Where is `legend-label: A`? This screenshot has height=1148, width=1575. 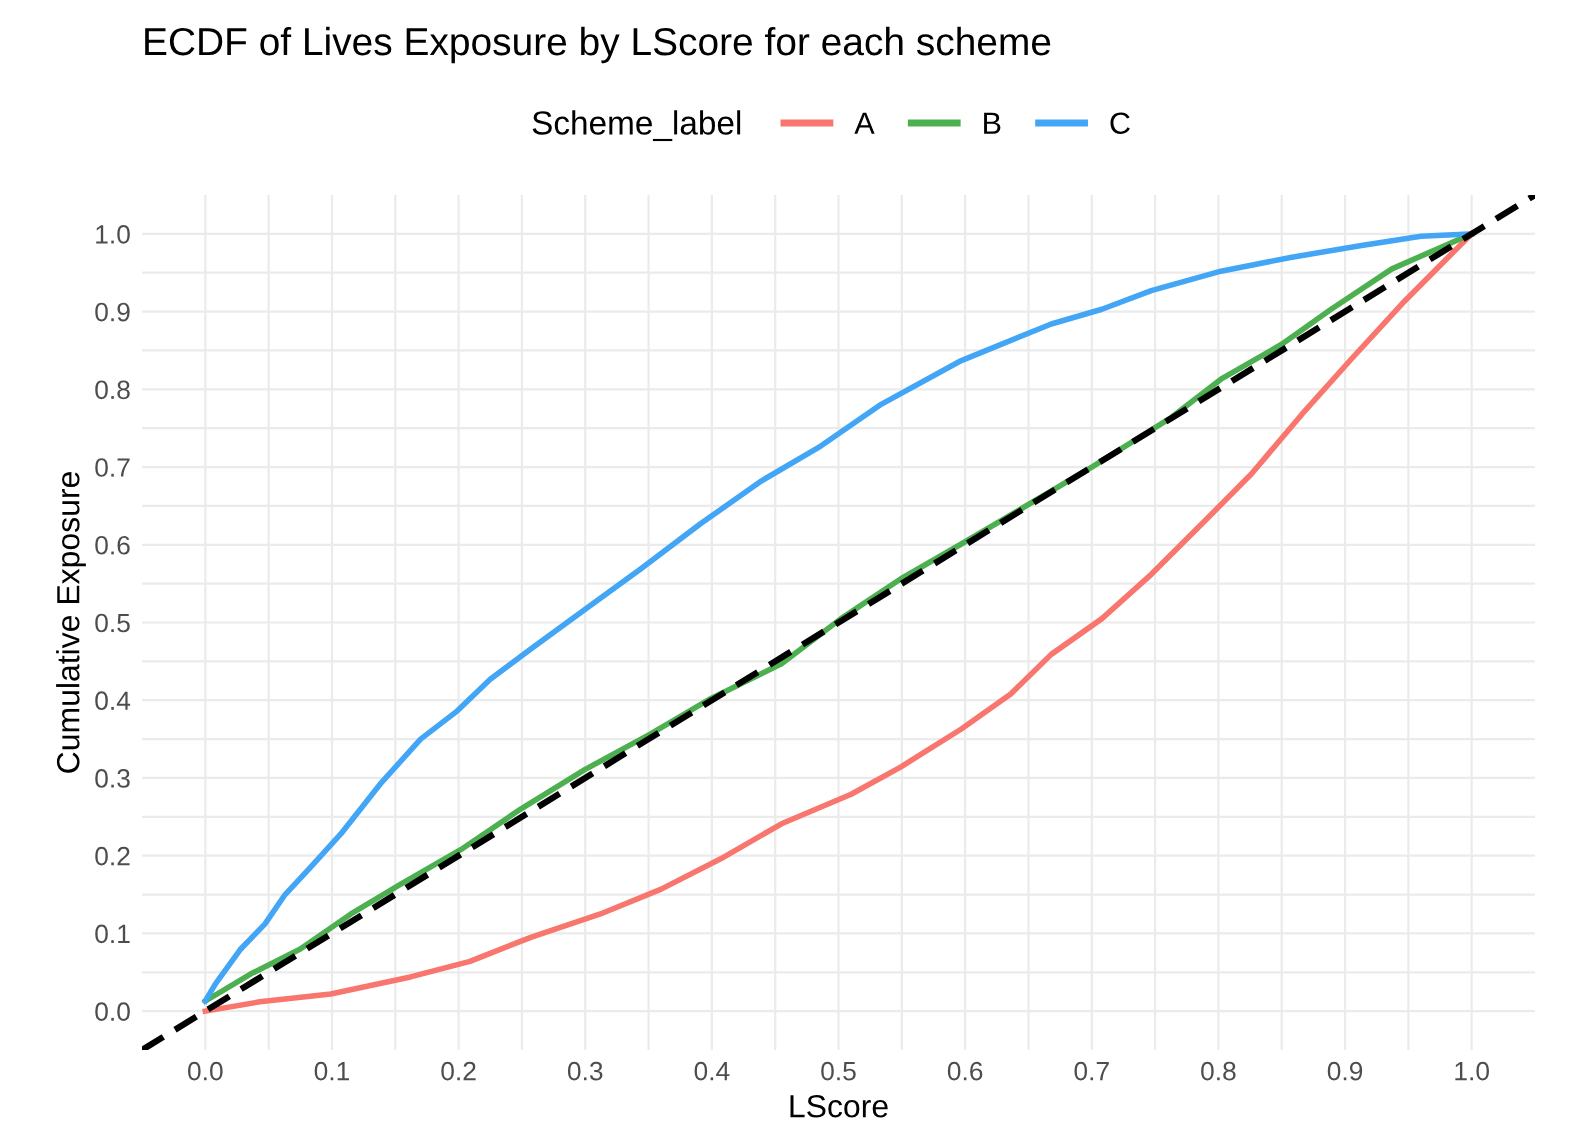 legend-label: A is located at coordinates (864, 123).